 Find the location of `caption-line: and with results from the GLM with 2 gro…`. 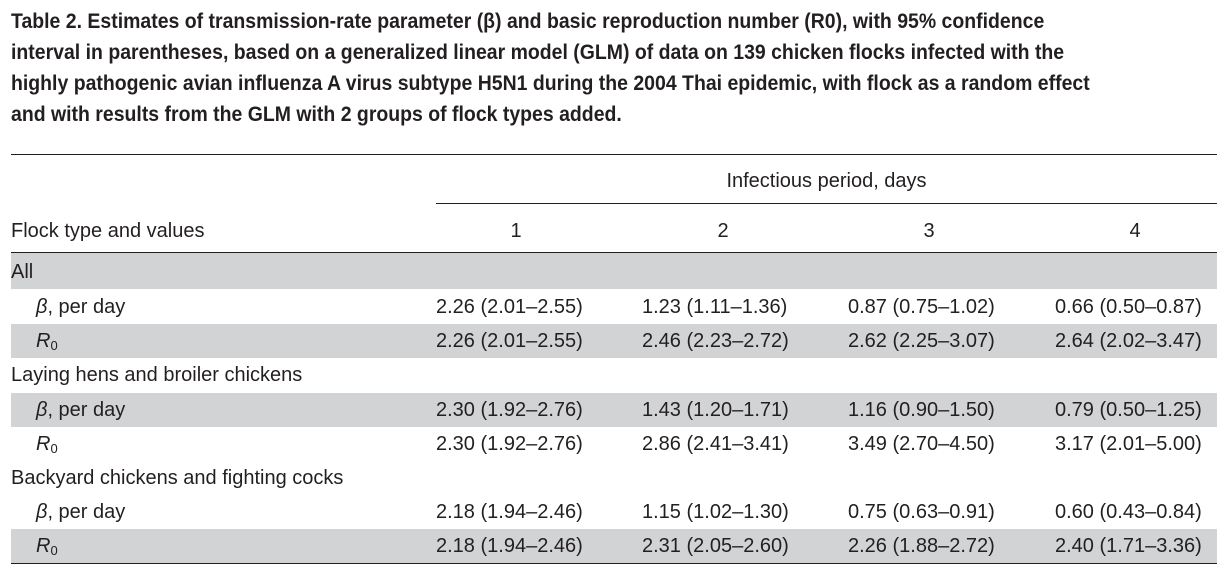

caption-line: and with results from the GLM with 2 gro… is located at coordinates (316, 114).